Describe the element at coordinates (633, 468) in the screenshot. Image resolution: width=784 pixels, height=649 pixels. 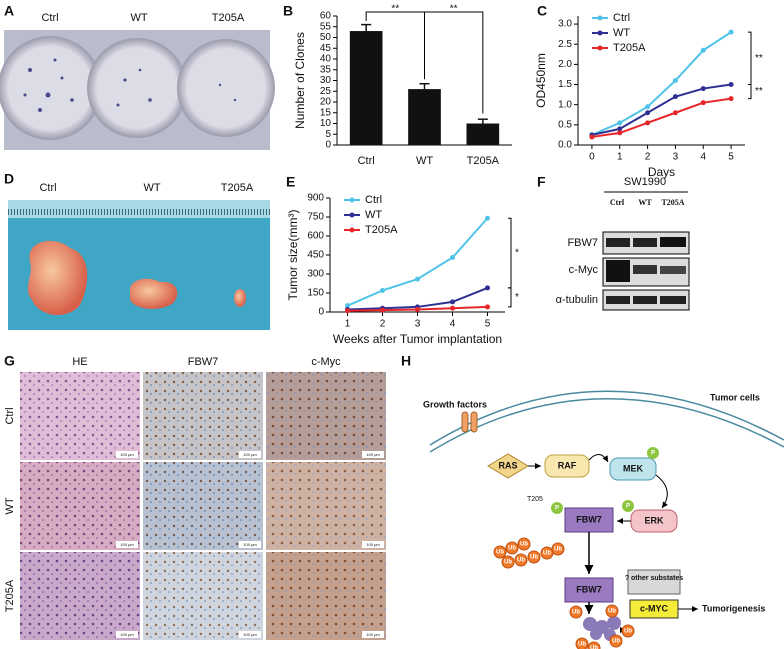
I see `node-mek: MEK` at that location.